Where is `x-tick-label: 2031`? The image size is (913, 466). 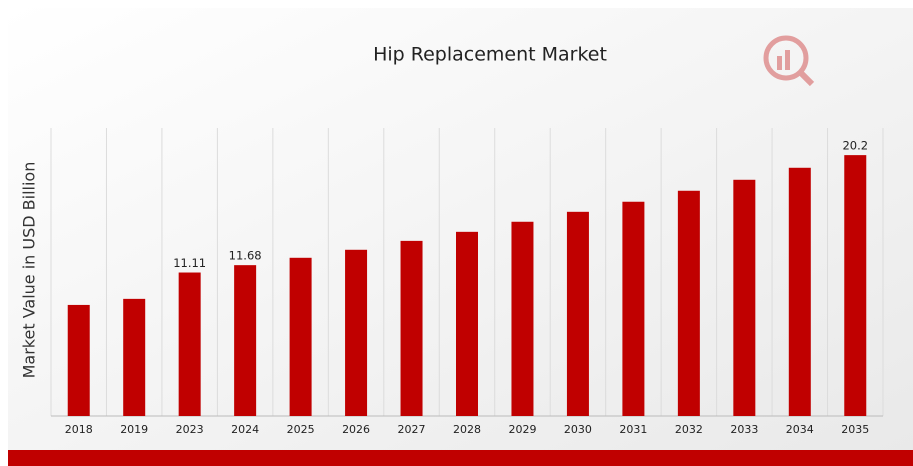
x-tick-label: 2031 is located at coordinates (633, 429).